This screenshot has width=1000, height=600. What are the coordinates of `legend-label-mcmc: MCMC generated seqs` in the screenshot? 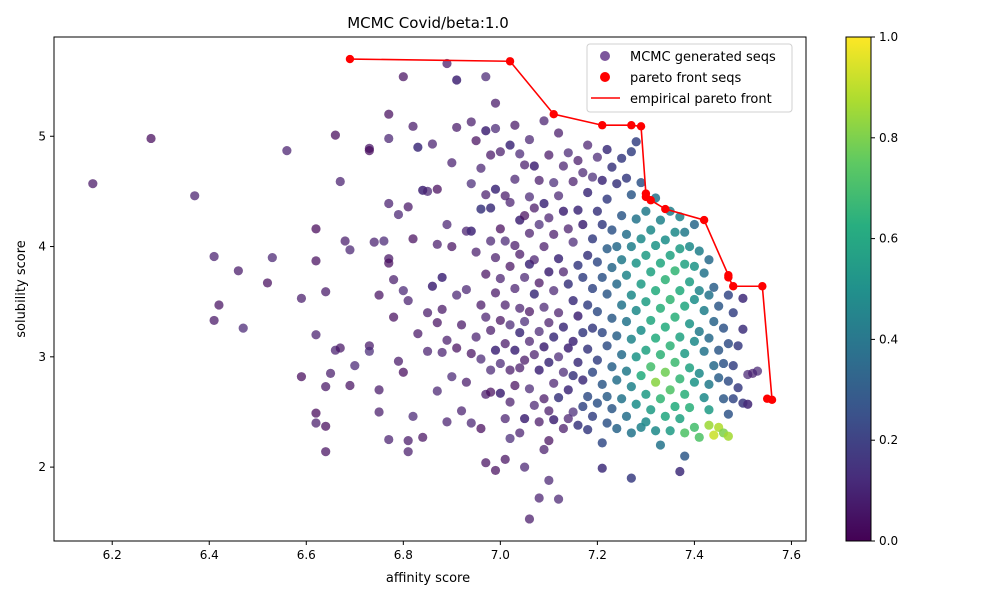 It's located at (703, 57).